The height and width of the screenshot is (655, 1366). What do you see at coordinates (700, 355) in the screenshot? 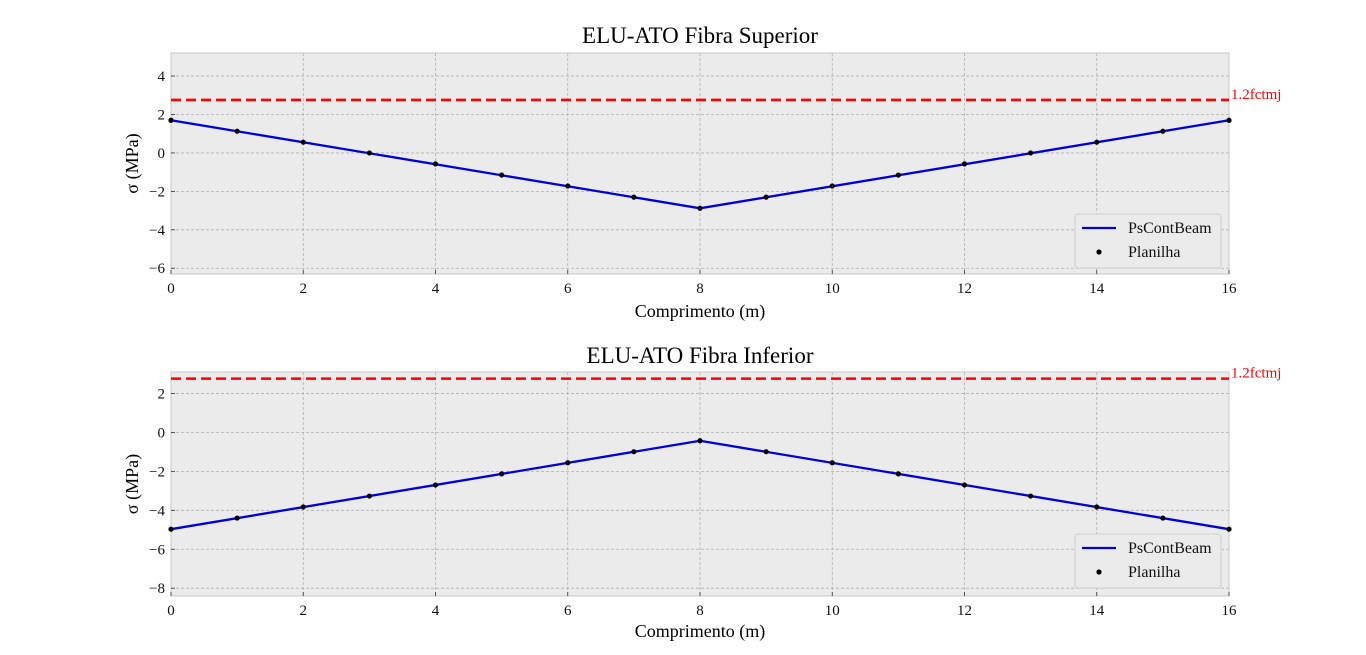
I see `chart-title: ELU-ATO Fibra Inferior` at bounding box center [700, 355].